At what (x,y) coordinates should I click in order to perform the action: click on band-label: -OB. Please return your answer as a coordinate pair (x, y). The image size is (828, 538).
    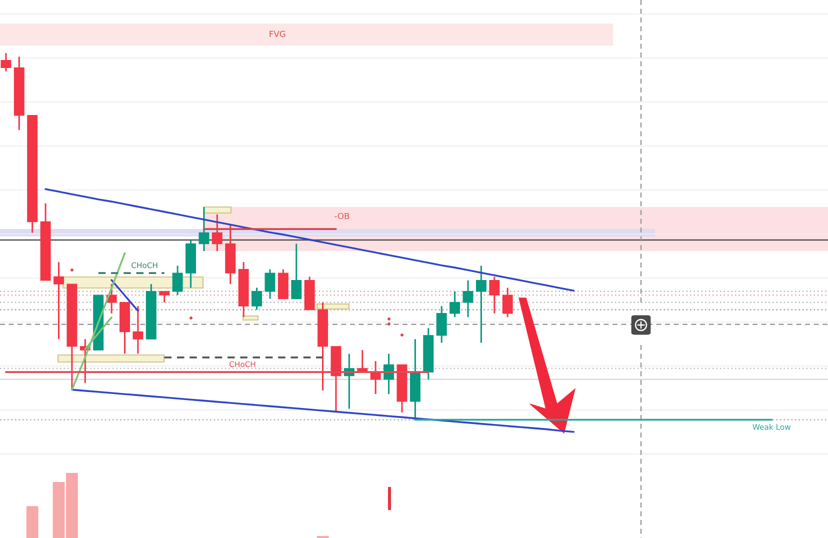
    Looking at the image, I should click on (342, 216).